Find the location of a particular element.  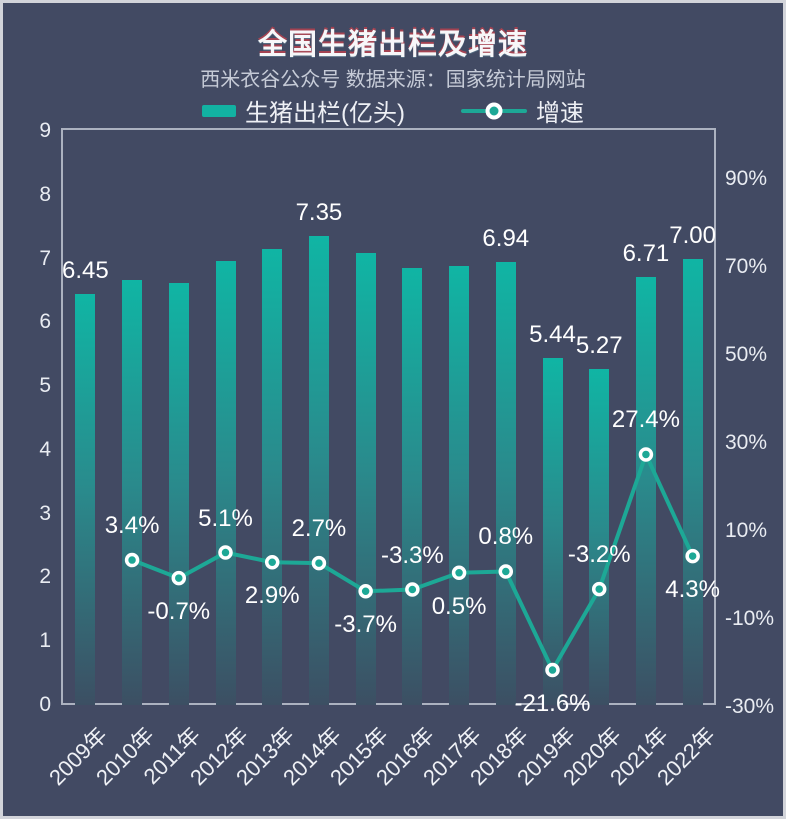

bar-value-label-2019: 5.44 is located at coordinates (552, 335).